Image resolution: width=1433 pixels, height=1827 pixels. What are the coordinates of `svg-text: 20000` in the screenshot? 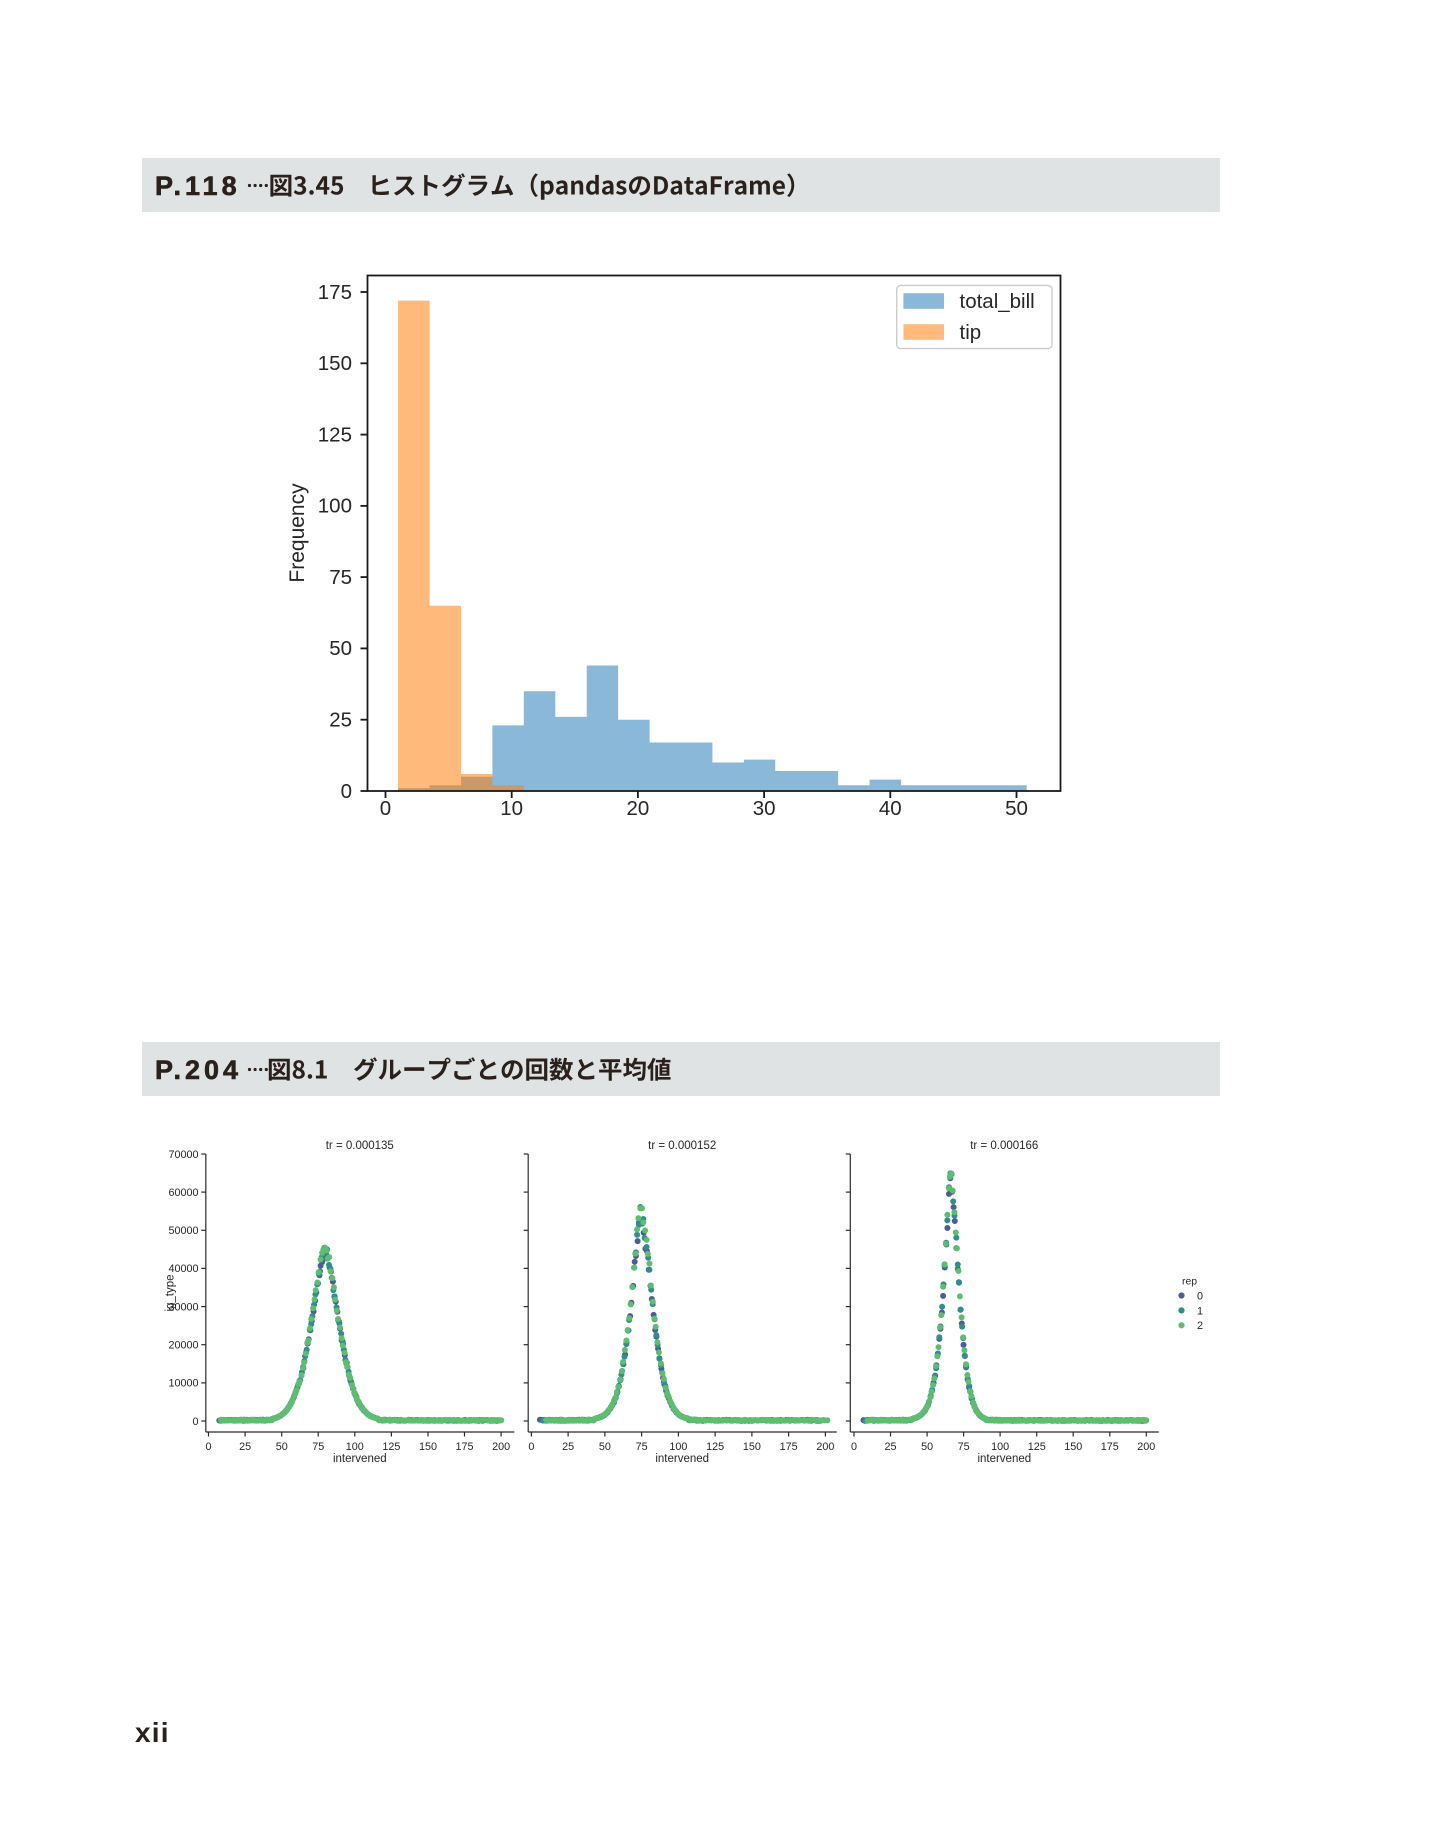 It's located at (183, 1346).